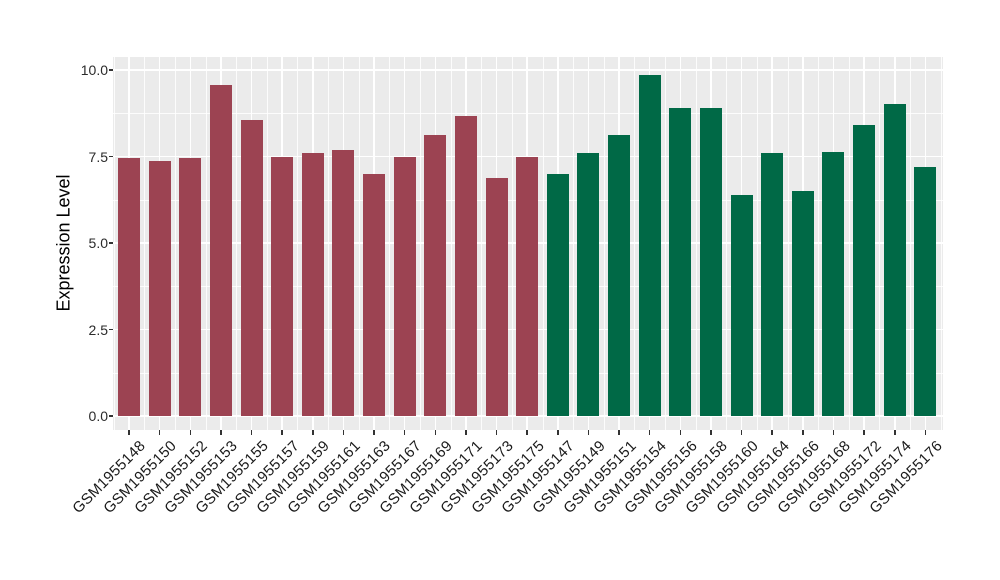 The width and height of the screenshot is (1000, 580). What do you see at coordinates (190, 286) in the screenshot?
I see `bar-GSM1955152` at bounding box center [190, 286].